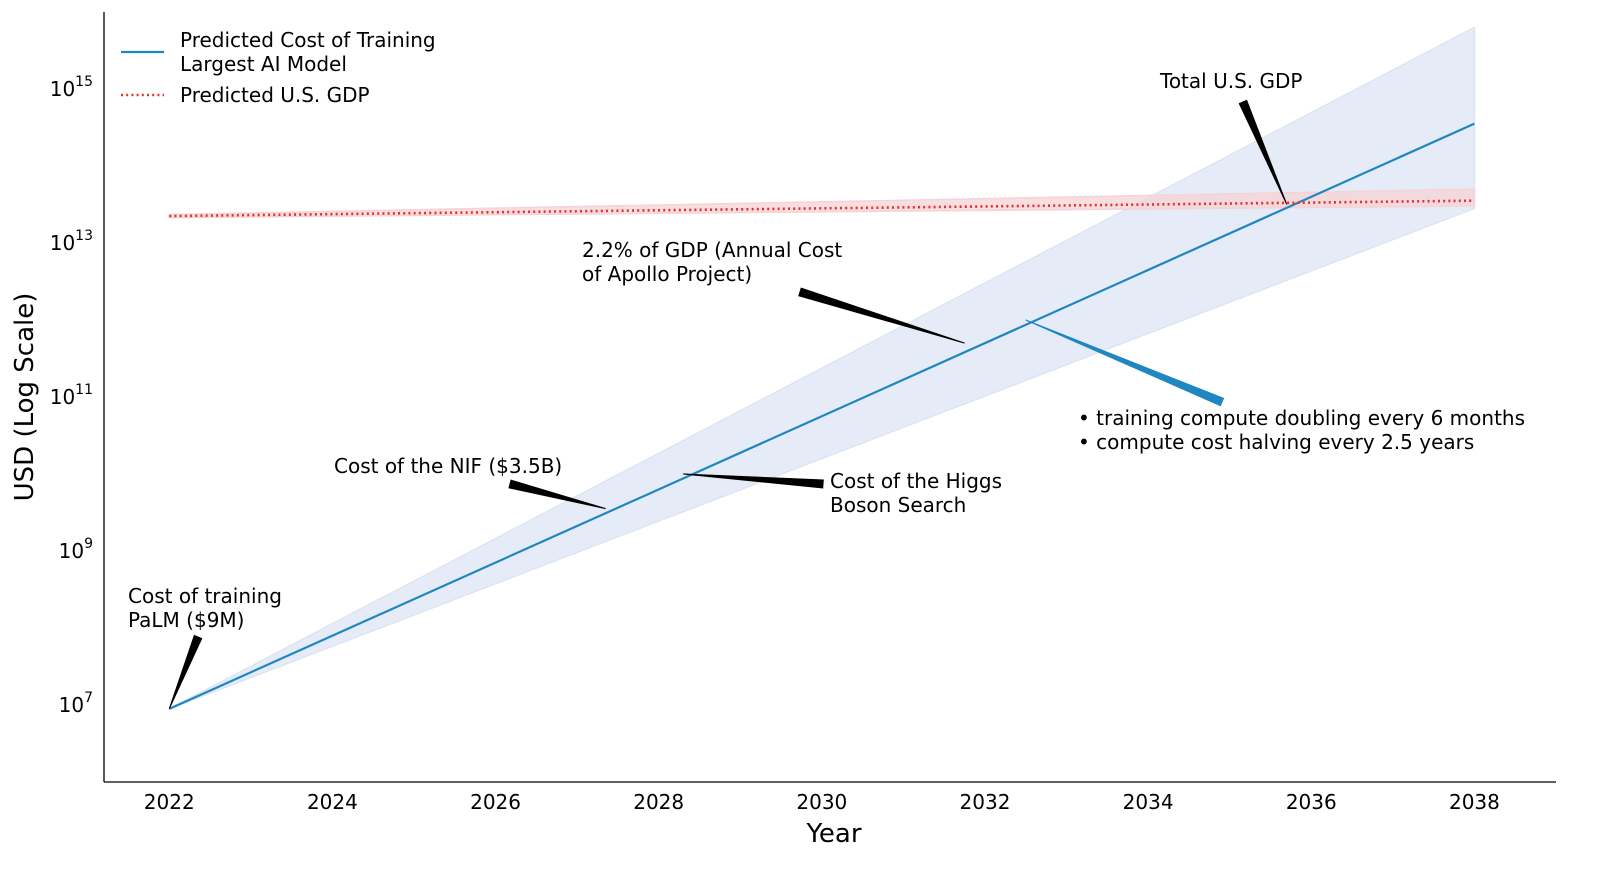  Describe the element at coordinates (71, 705) in the screenshot. I see `y-tick-base-0: 10` at that location.